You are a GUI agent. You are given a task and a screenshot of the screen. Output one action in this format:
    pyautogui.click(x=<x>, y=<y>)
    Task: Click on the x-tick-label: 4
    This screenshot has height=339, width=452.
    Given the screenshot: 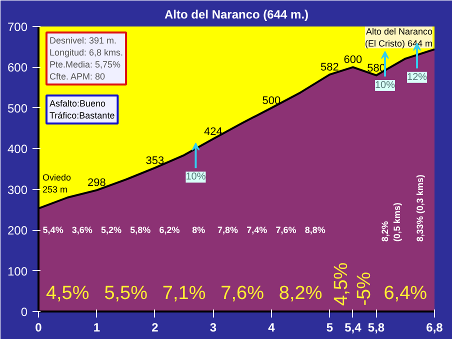 What is the action you would take?
    pyautogui.click(x=272, y=327)
    